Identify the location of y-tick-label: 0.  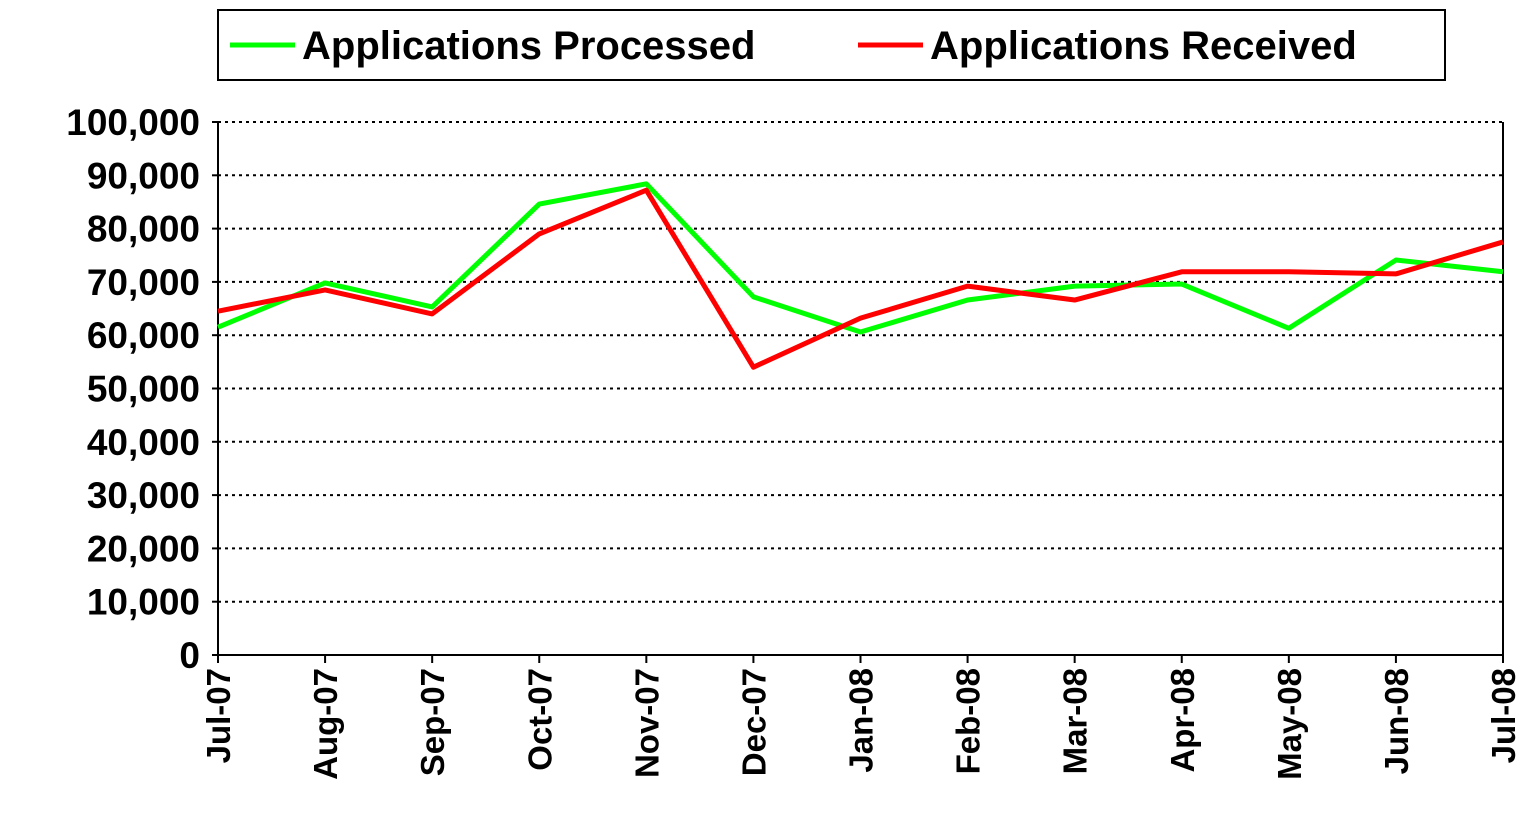
(189, 655).